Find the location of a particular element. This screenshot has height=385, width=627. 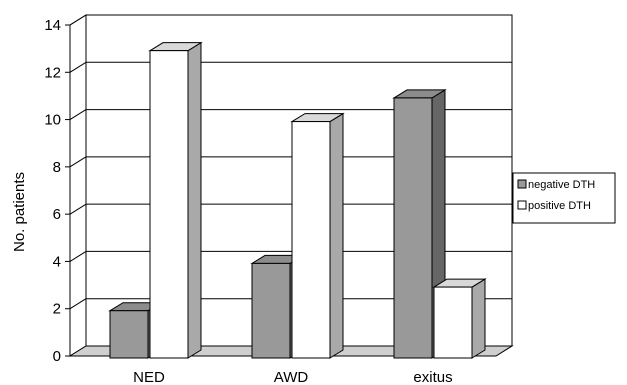

bar-exitus-positive-DTH is located at coordinates (459, 318).